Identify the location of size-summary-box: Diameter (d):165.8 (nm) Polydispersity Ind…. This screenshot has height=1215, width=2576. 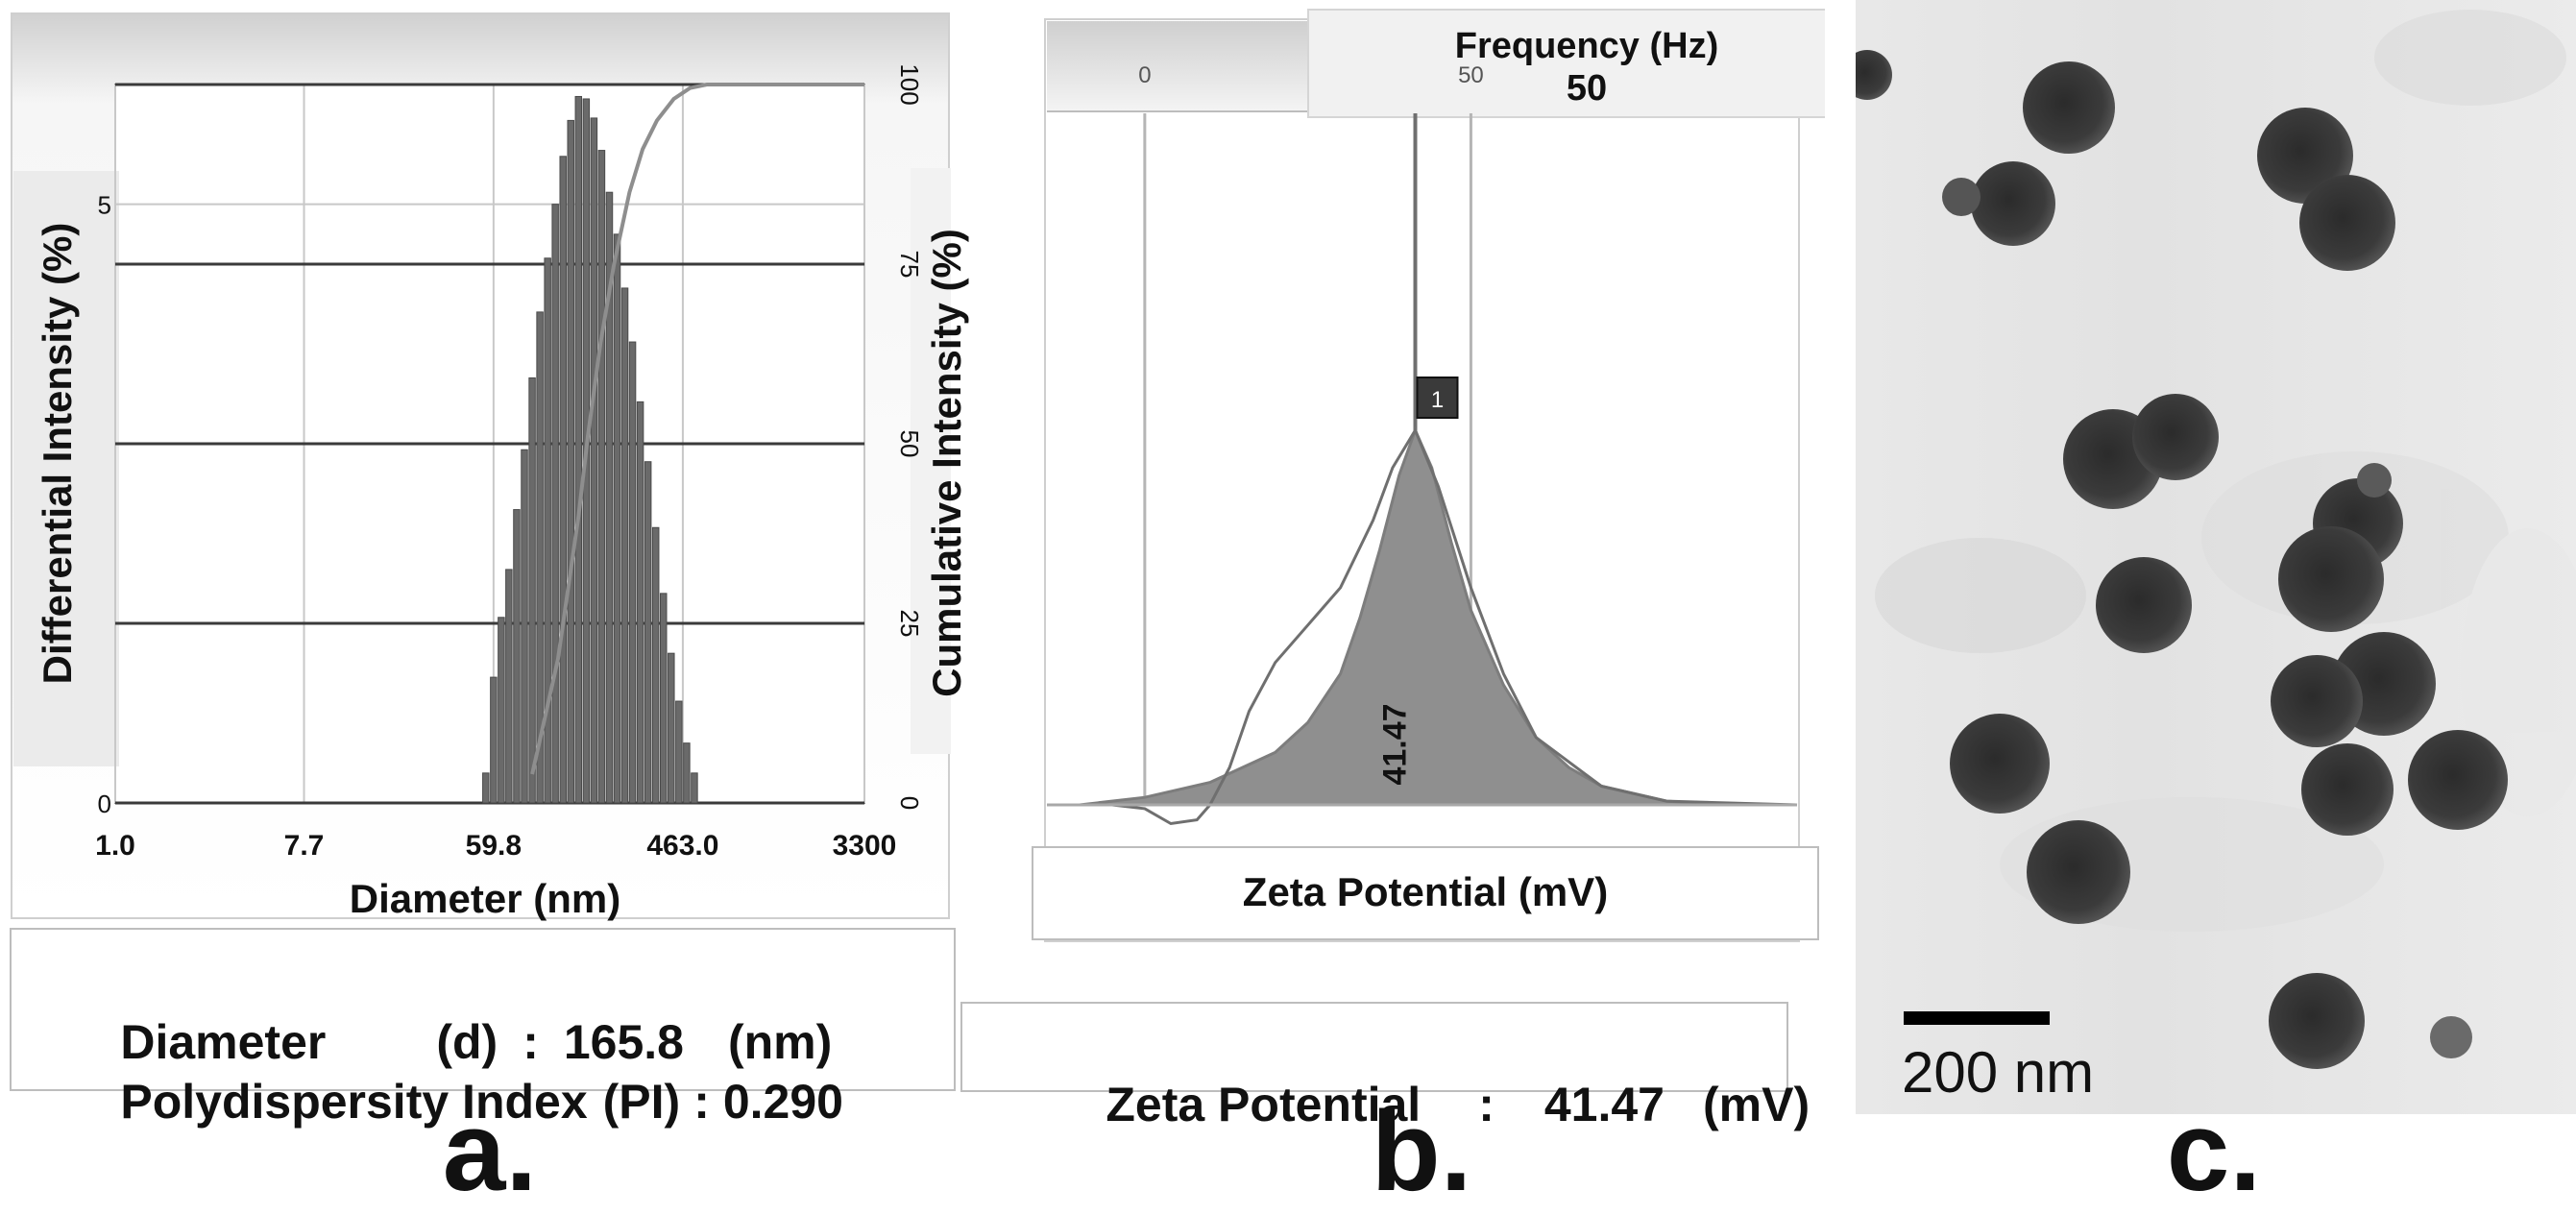
(483, 1028).